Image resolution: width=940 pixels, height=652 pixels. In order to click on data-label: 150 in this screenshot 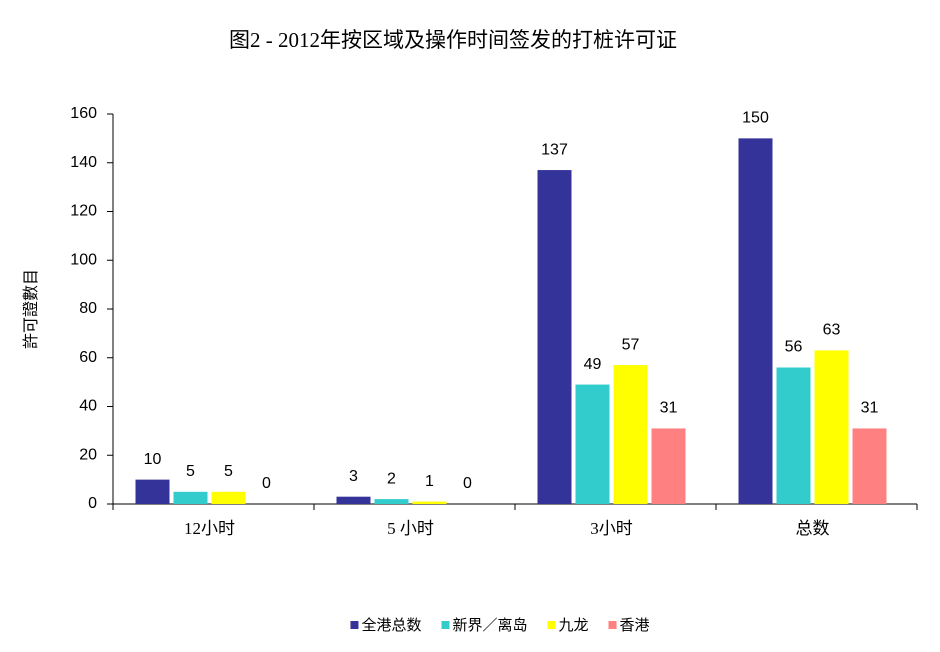, I will do `click(755, 118)`.